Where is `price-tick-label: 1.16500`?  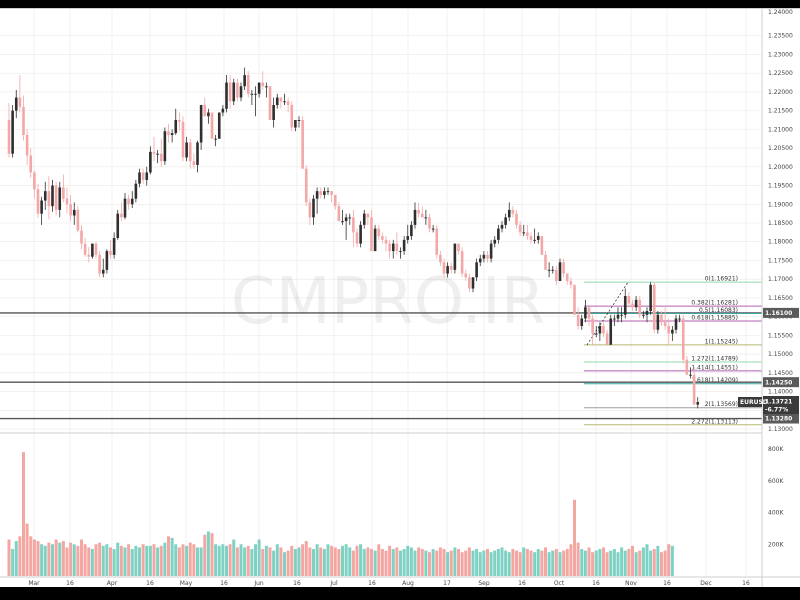 price-tick-label: 1.16500 is located at coordinates (780, 298).